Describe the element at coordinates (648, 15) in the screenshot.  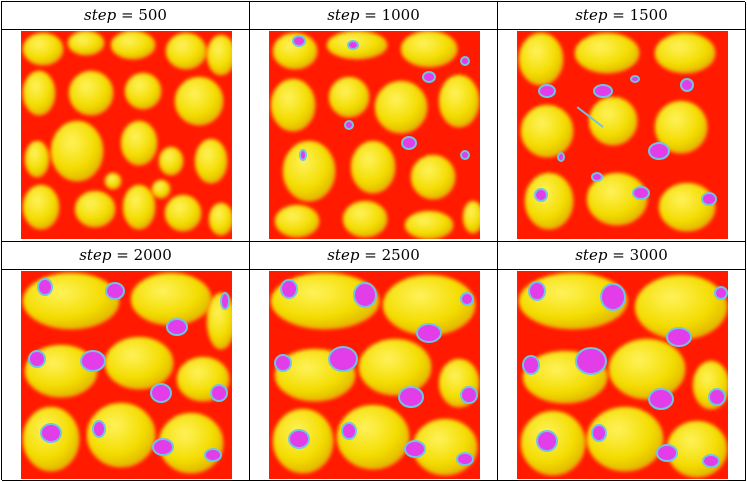
I see `caption-value: 1500` at that location.